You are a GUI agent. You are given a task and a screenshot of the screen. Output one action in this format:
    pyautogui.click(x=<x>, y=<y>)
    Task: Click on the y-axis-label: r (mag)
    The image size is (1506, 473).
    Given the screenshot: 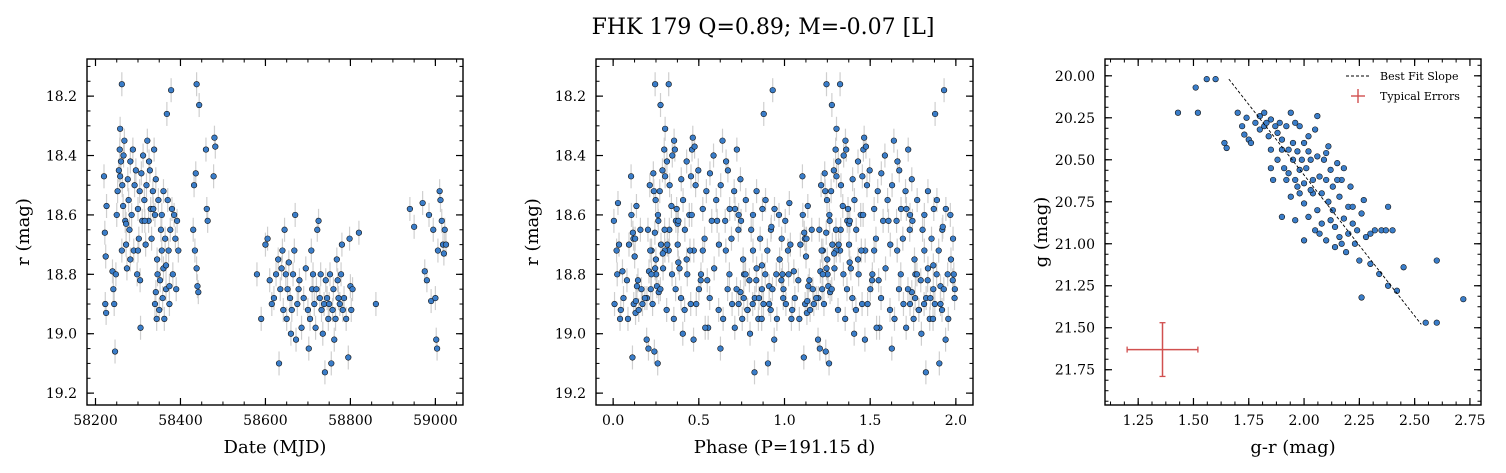 What is the action you would take?
    pyautogui.click(x=532, y=232)
    